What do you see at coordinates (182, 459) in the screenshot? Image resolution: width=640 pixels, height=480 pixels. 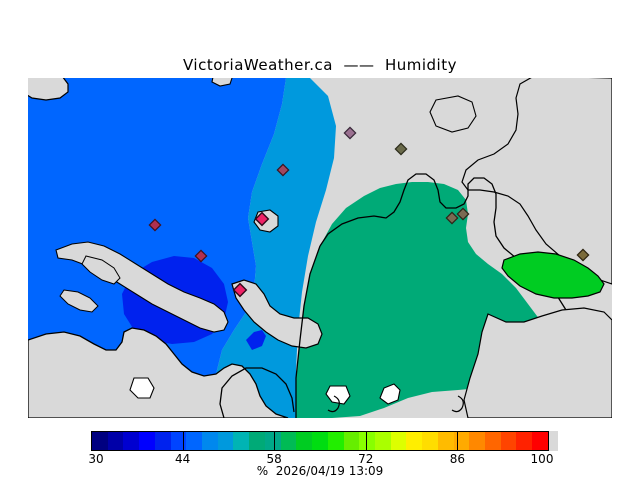 I see `colorbar-tick-label: 44` at bounding box center [182, 459].